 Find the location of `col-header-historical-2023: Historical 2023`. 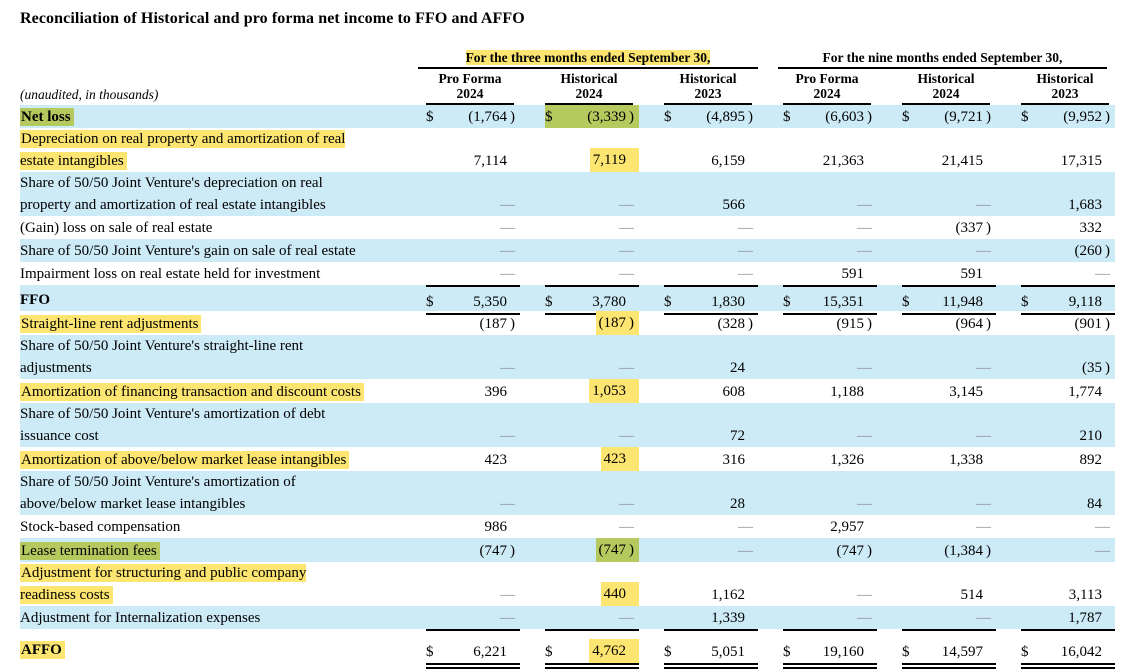

col-header-historical-2023: Historical 2023 is located at coordinates (698, 87).